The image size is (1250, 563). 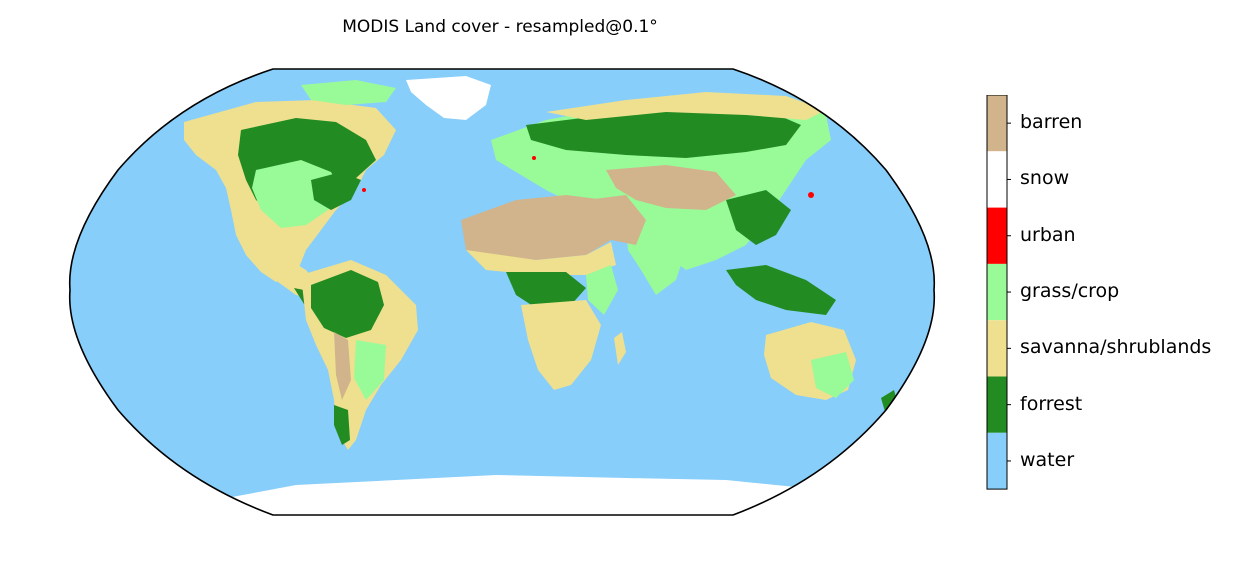 What do you see at coordinates (534, 158) in the screenshot?
I see `urban-europe` at bounding box center [534, 158].